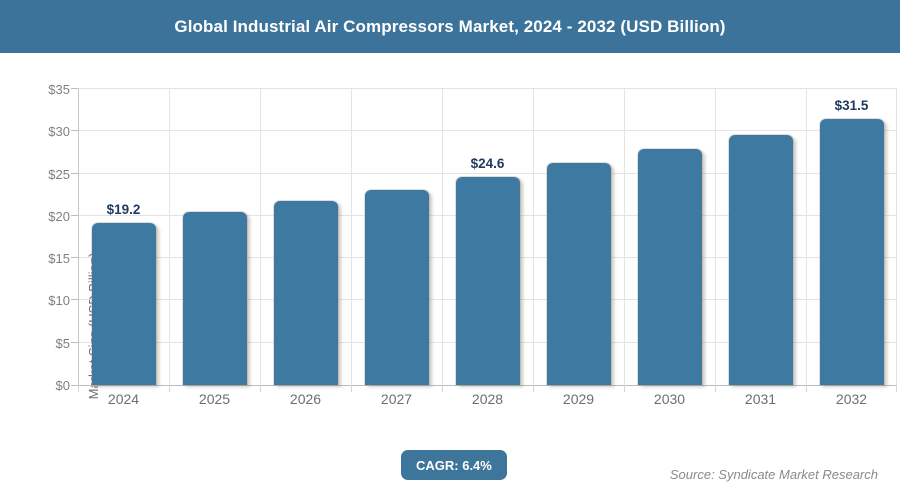 Image resolution: width=900 pixels, height=500 pixels. Describe the element at coordinates (851, 399) in the screenshot. I see `x-axis-label-2032: 2032` at that location.